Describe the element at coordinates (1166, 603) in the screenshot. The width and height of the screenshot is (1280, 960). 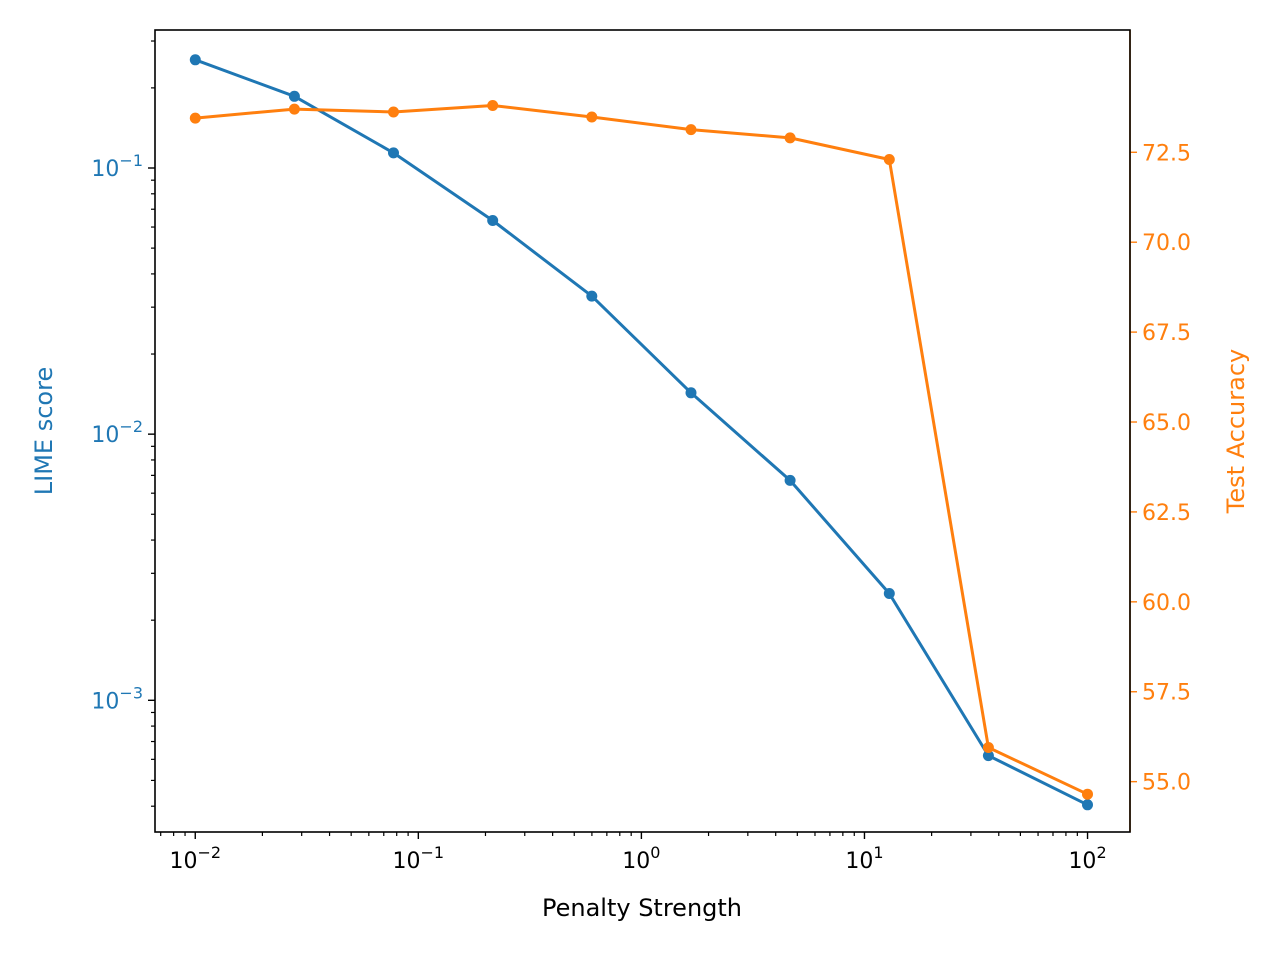
I see `right-tick-label: 60.0` at that location.